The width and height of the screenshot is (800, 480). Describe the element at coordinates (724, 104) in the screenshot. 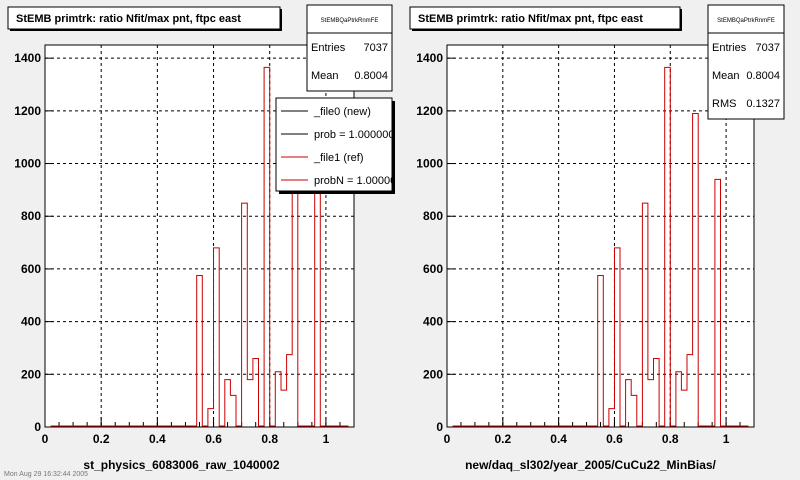

I see `stats-row-label: RMS` at that location.